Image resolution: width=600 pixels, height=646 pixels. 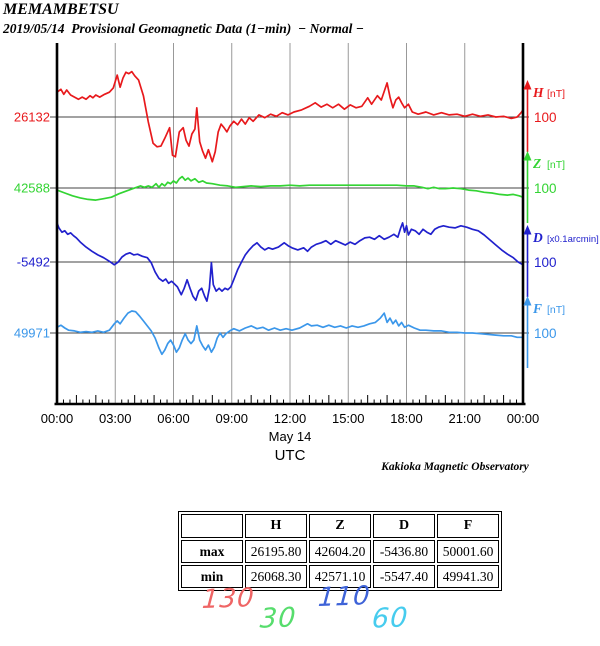 What do you see at coordinates (276, 551) in the screenshot?
I see `max-H: 26195.80` at bounding box center [276, 551].